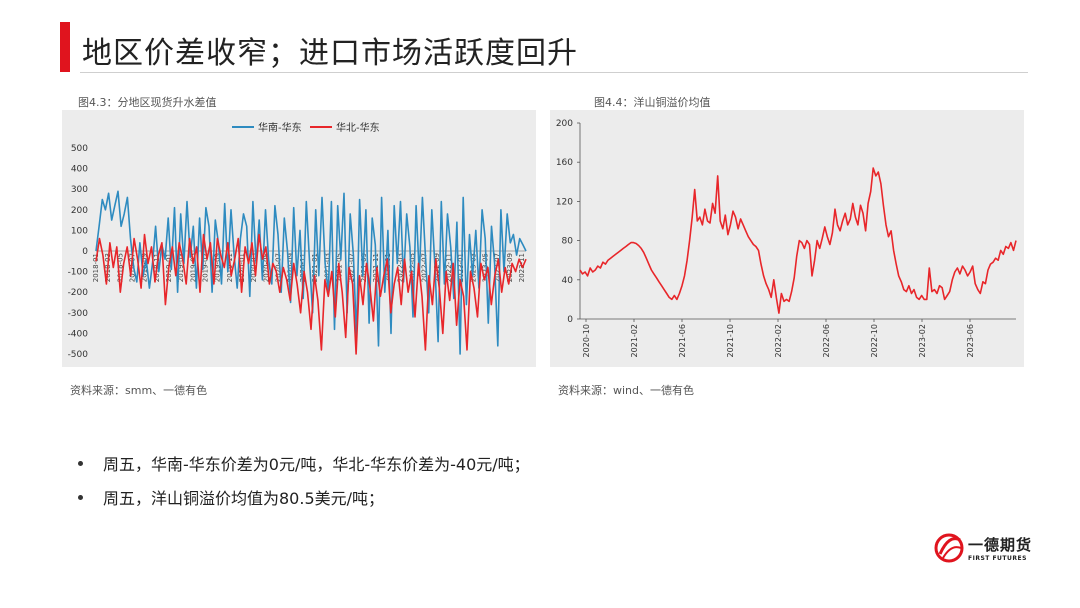  Describe the element at coordinates (242, 267) in the screenshot. I see `x-tick-label: 2020-01` at that location.